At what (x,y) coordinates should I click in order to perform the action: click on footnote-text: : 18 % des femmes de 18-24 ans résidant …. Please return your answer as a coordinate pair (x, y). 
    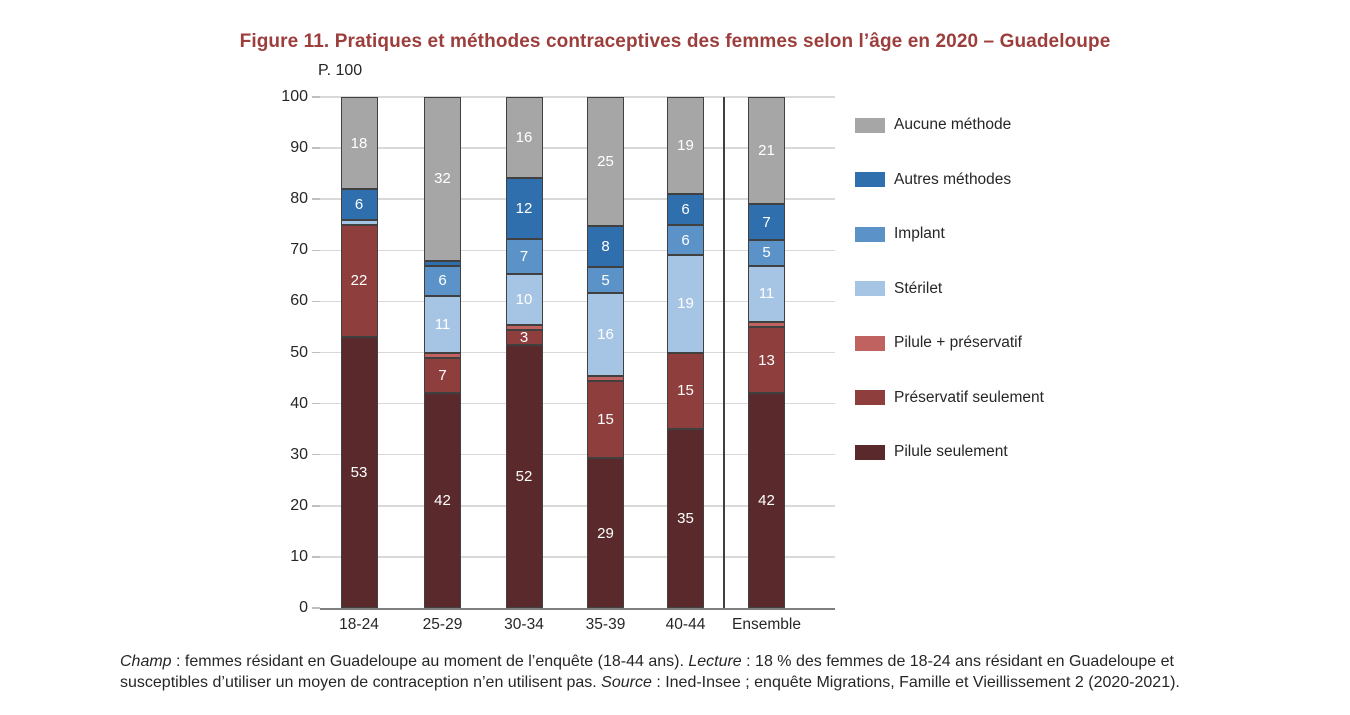
    Looking at the image, I should click on (957, 661).